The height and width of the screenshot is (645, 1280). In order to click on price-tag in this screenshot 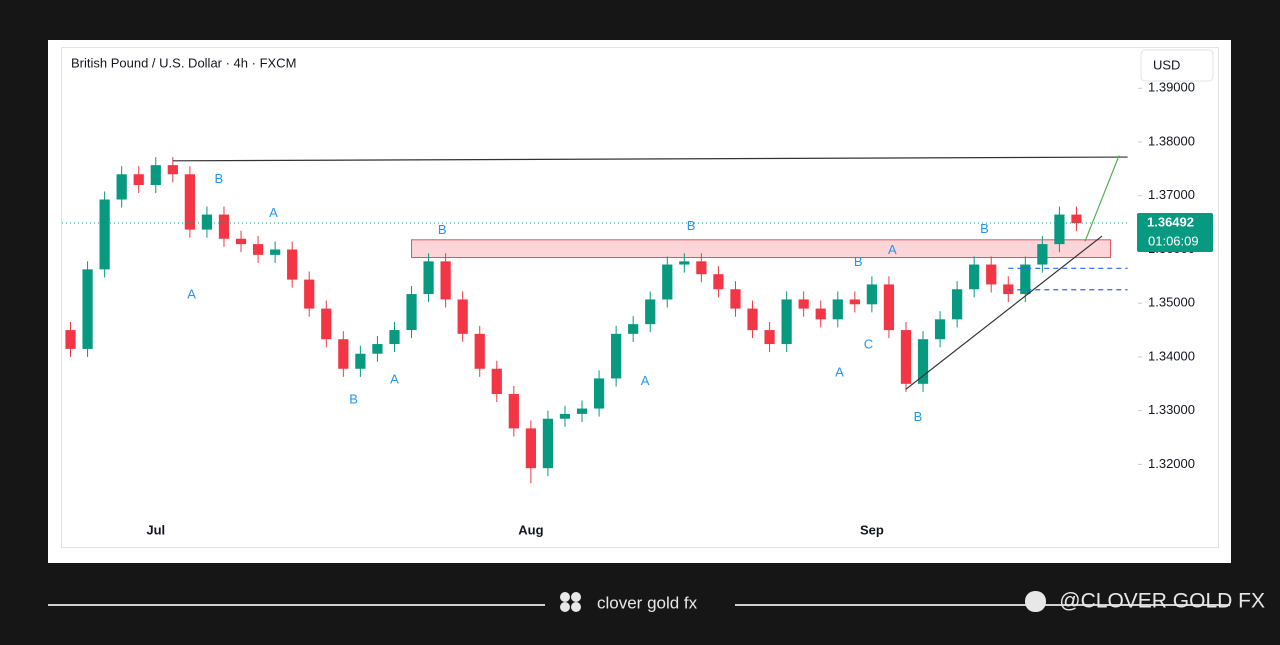, I will do `click(1175, 233)`.